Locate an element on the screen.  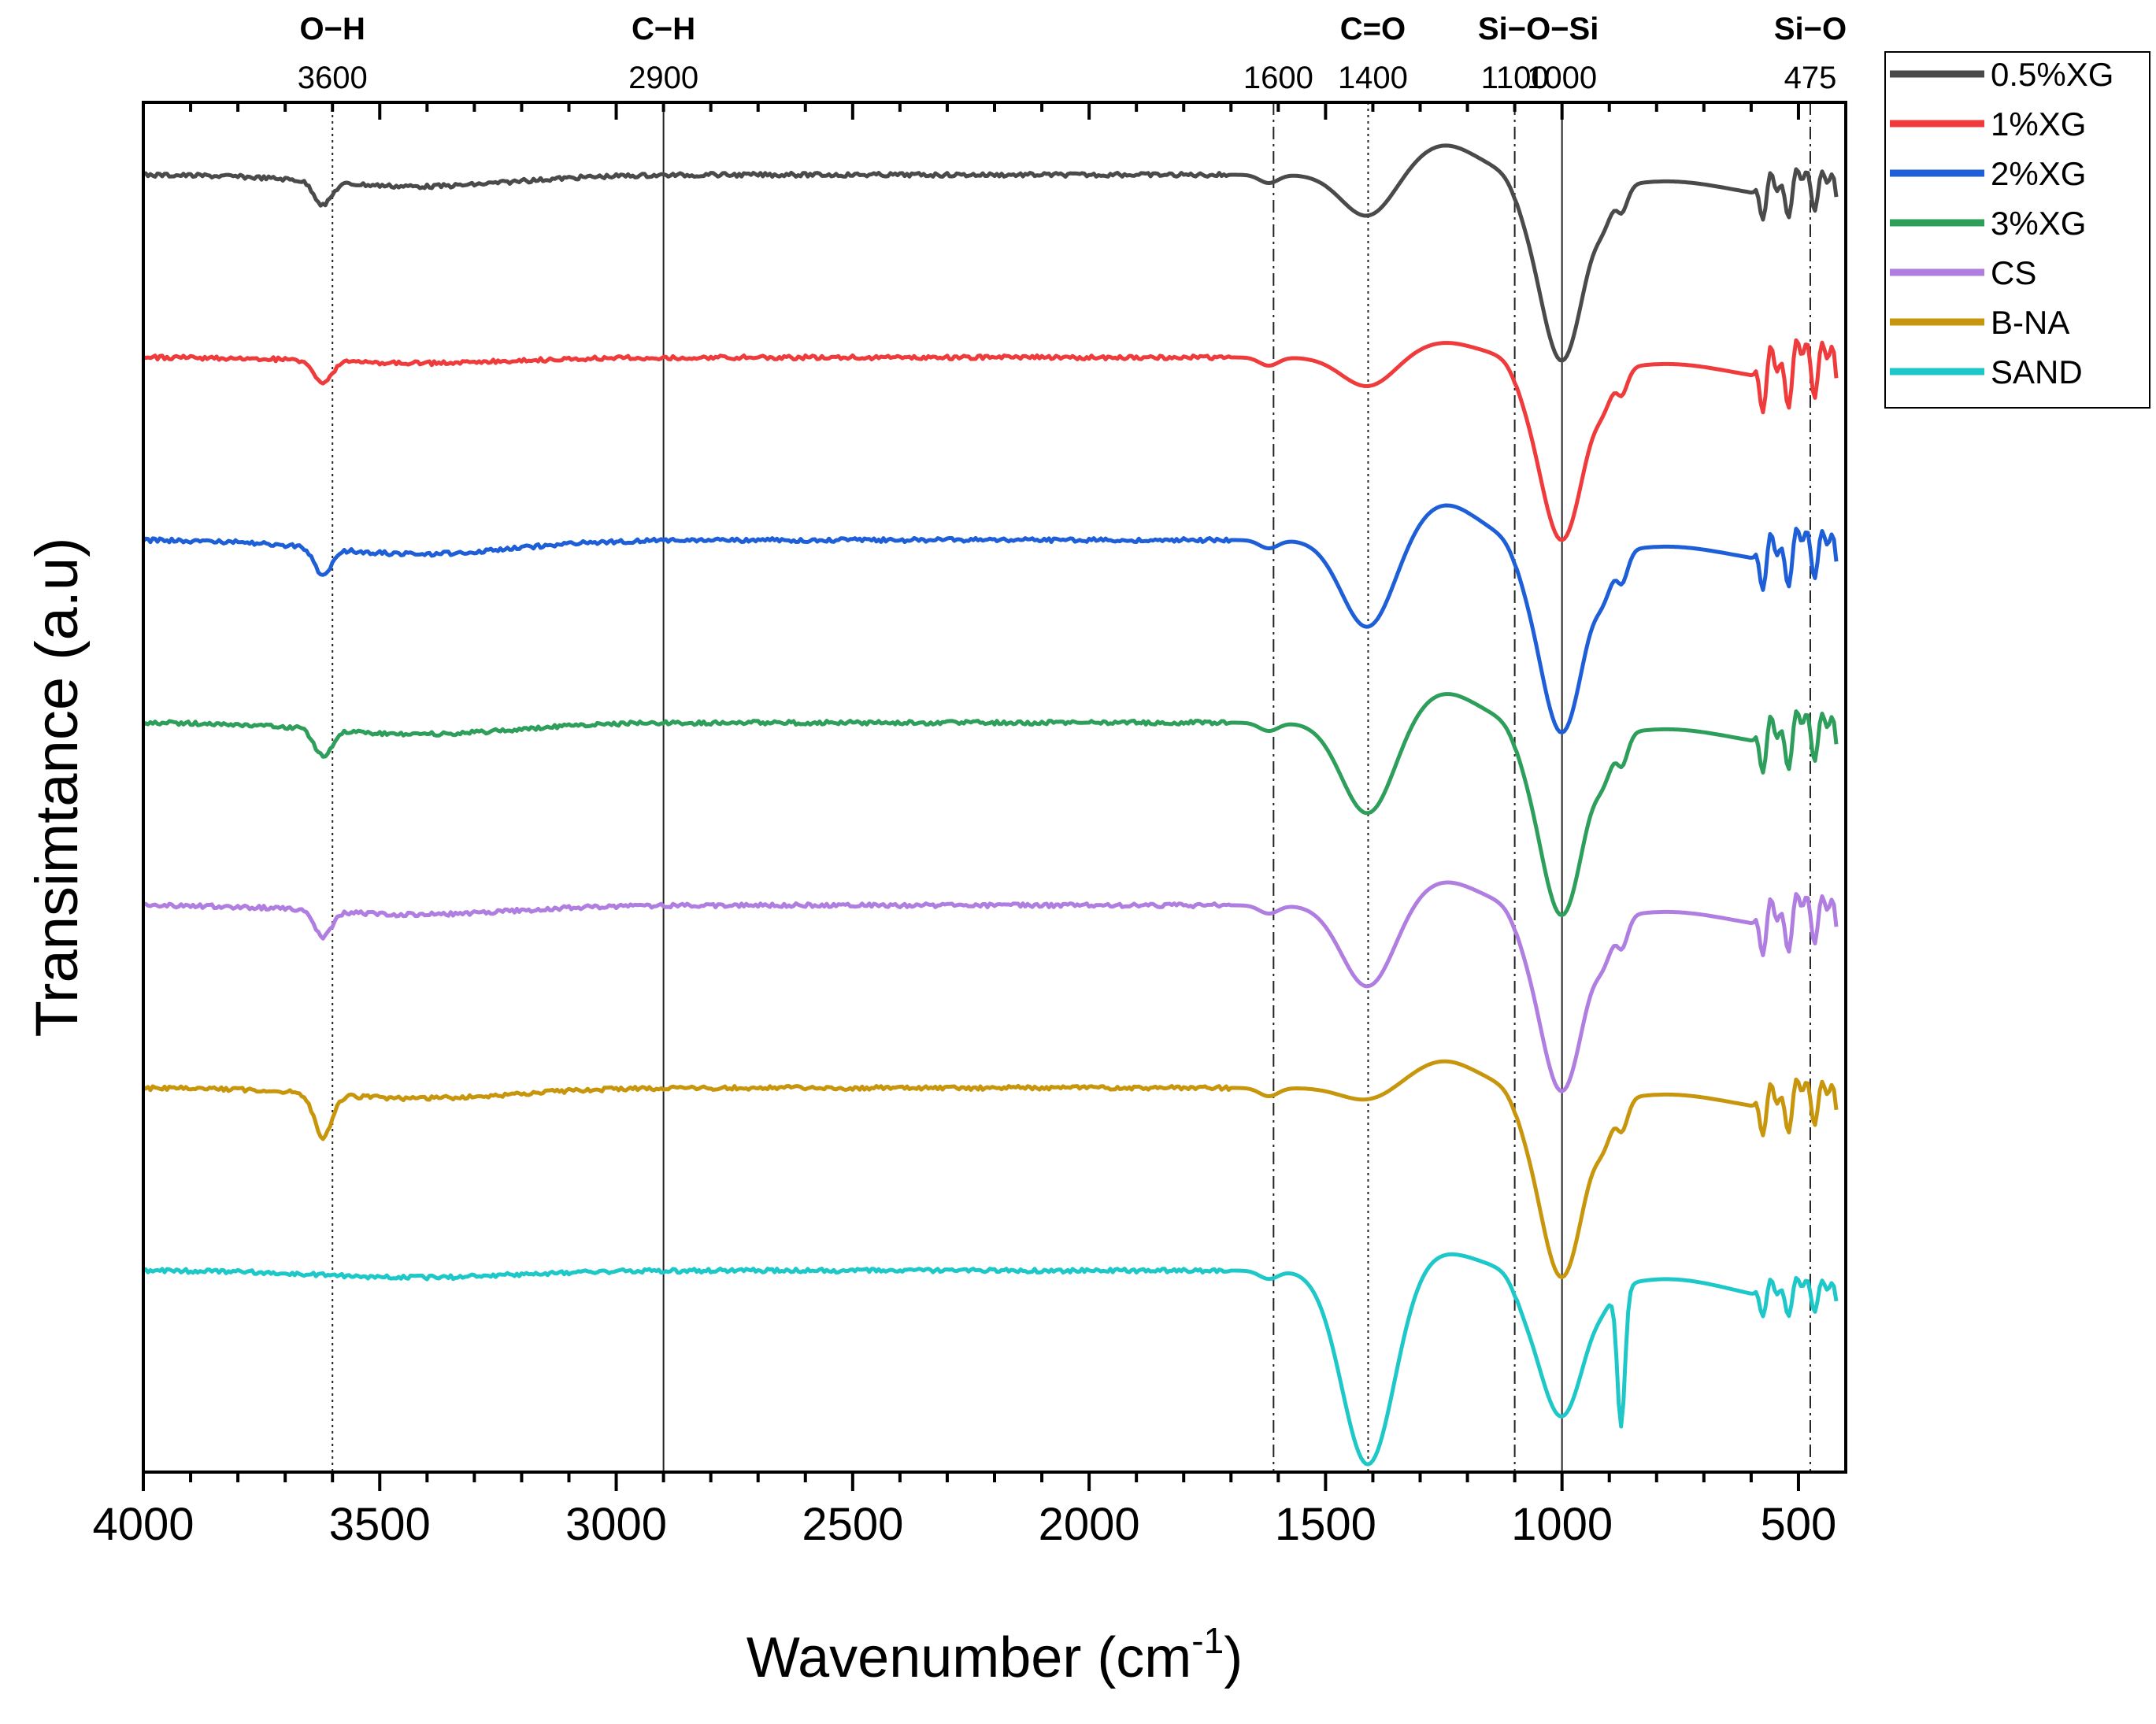
legend: 0.5%XG 1%XG 2%XG 3%XG CS B-NA SAND is located at coordinates (2017, 230).